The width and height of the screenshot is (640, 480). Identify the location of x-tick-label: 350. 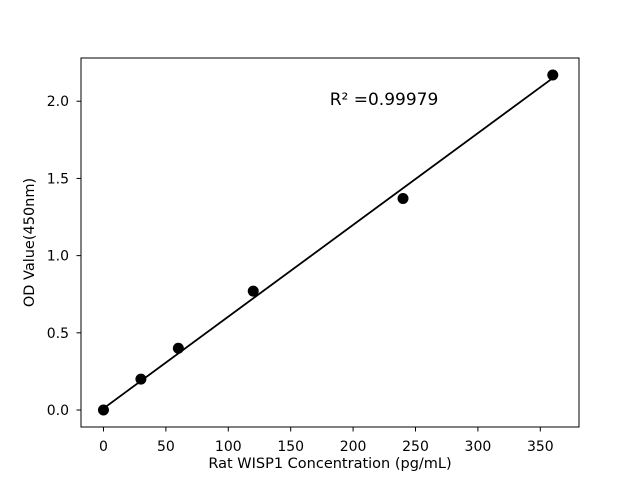
(540, 447).